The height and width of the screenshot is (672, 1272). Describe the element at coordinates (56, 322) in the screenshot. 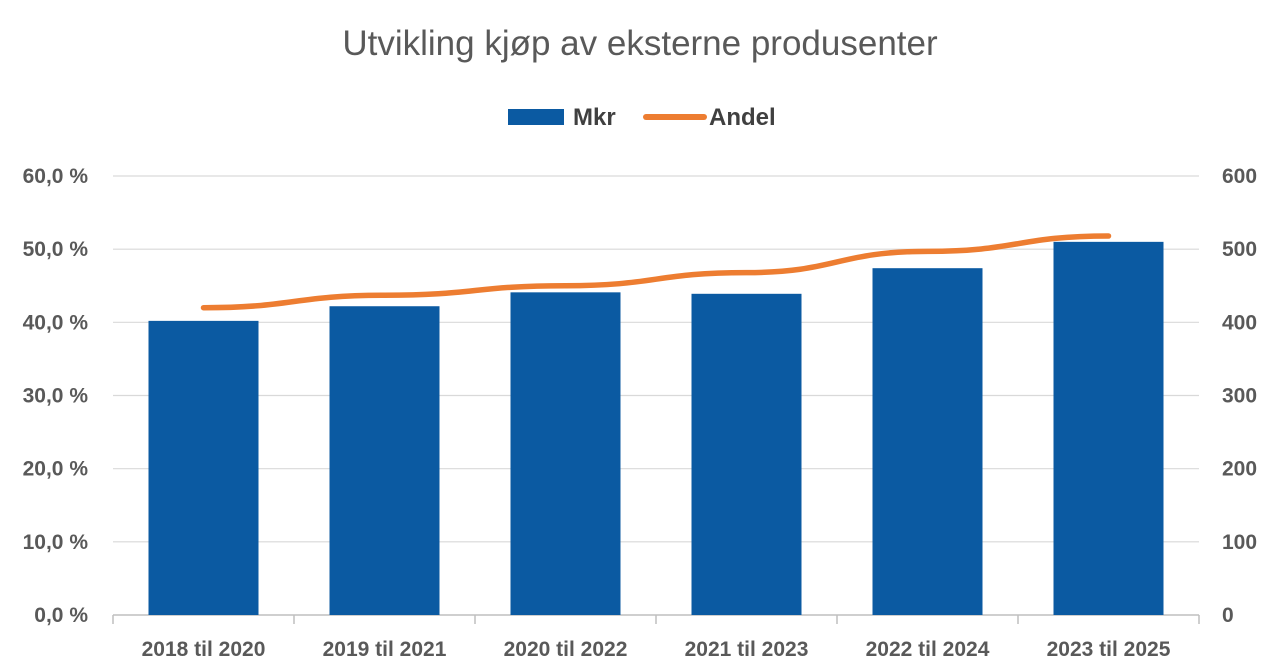

I see `y-left-tick-label: 40,0 %` at that location.